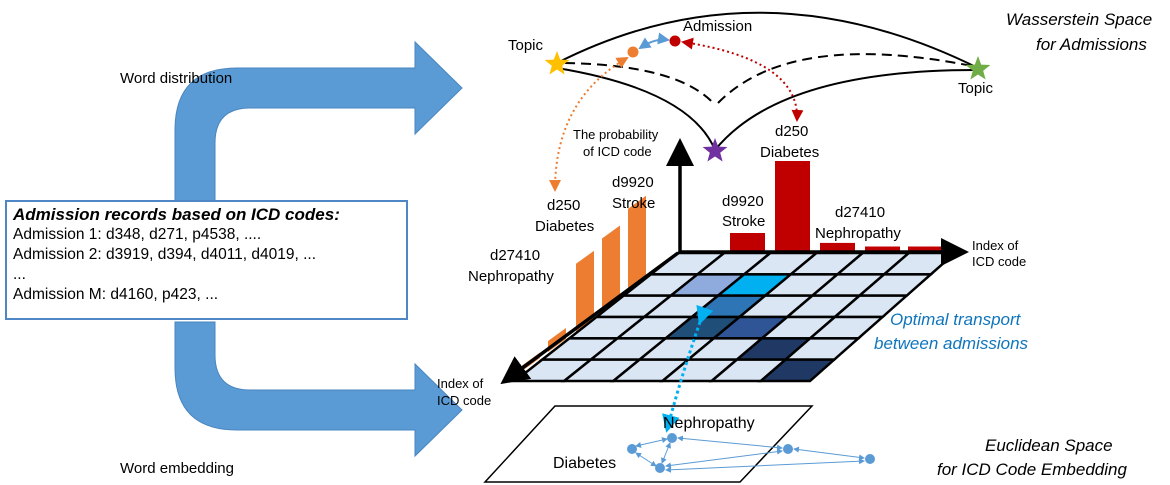 This screenshot has height=485, width=1170. Describe the element at coordinates (688, 368) in the screenshot. I see `transport-to-embedding-link` at that location.